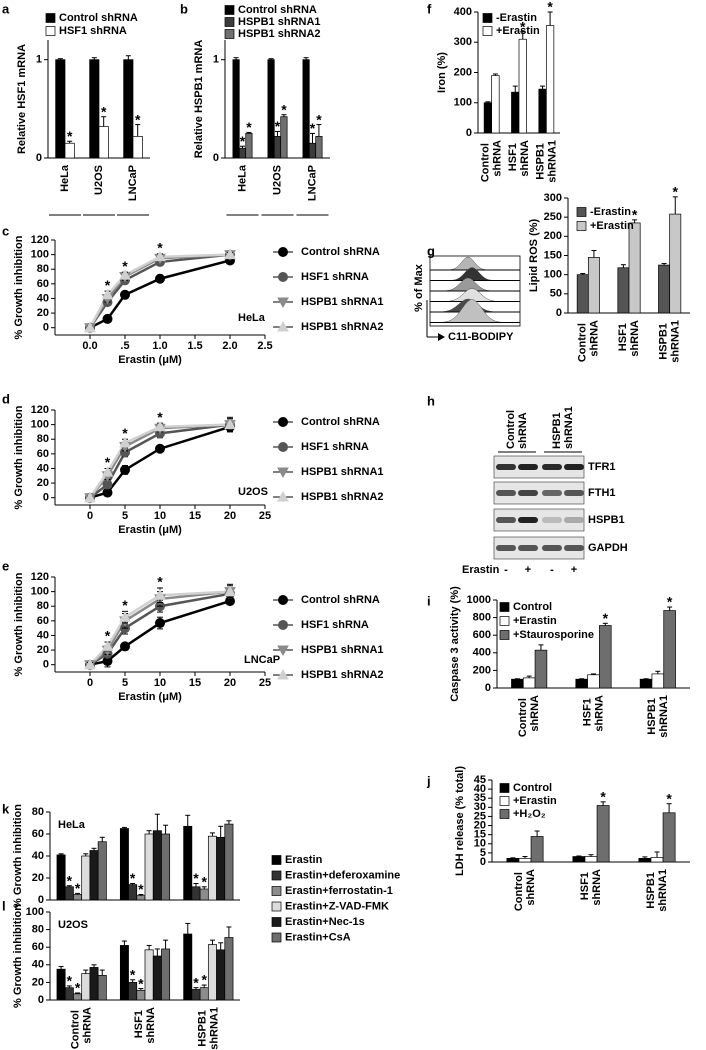 This screenshot has width=706, height=1050. I want to click on cell-line-label: U2OS, so click(73, 925).